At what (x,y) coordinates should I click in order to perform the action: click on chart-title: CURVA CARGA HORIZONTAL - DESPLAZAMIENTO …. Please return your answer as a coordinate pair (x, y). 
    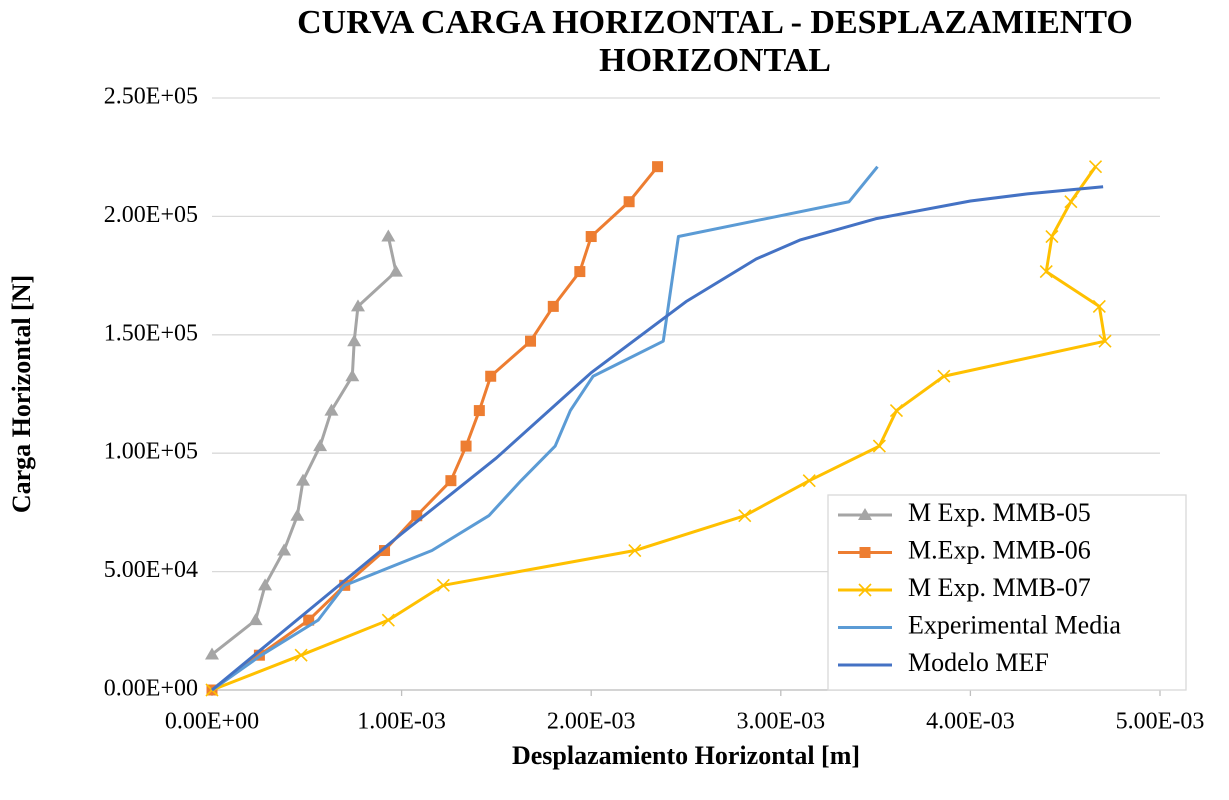
    Looking at the image, I should click on (715, 41).